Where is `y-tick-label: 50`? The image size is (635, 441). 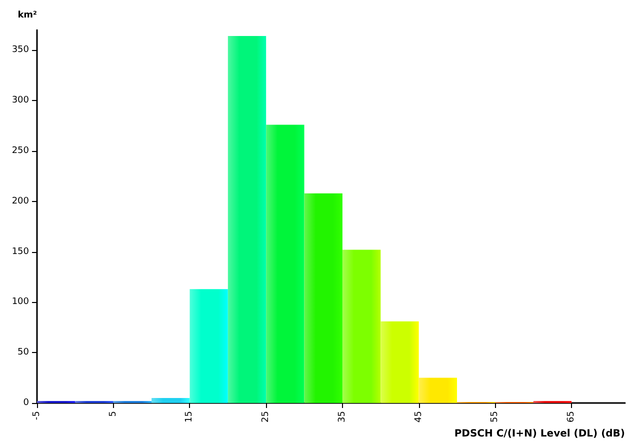
y-tick-label: 50 is located at coordinates (24, 353).